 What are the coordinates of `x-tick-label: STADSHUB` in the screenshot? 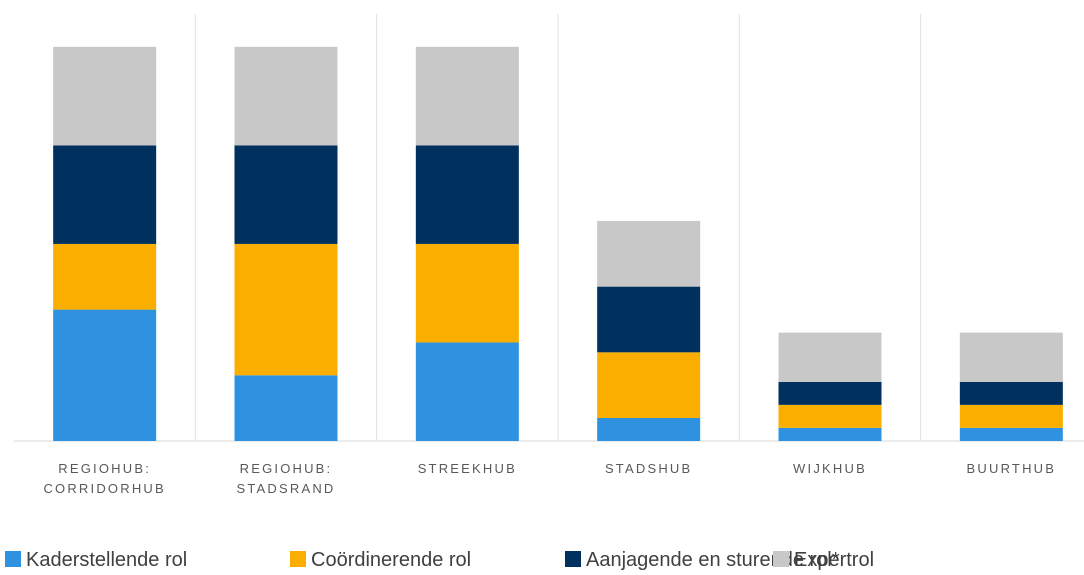 It's located at (648, 468).